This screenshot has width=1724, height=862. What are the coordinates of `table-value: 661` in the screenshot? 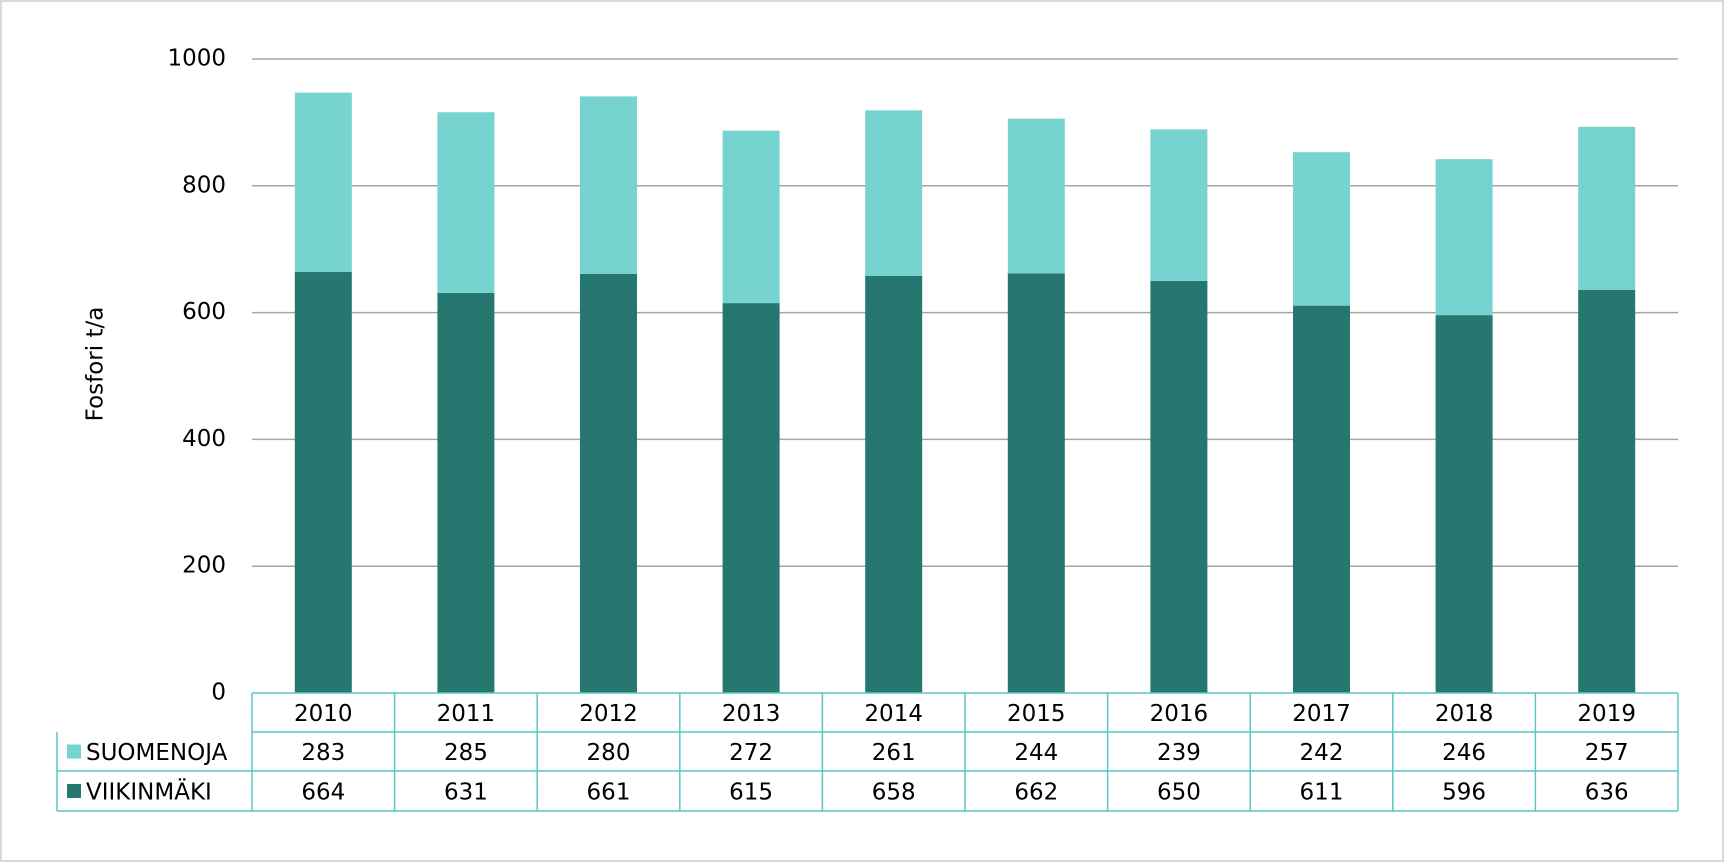 It's located at (609, 793).